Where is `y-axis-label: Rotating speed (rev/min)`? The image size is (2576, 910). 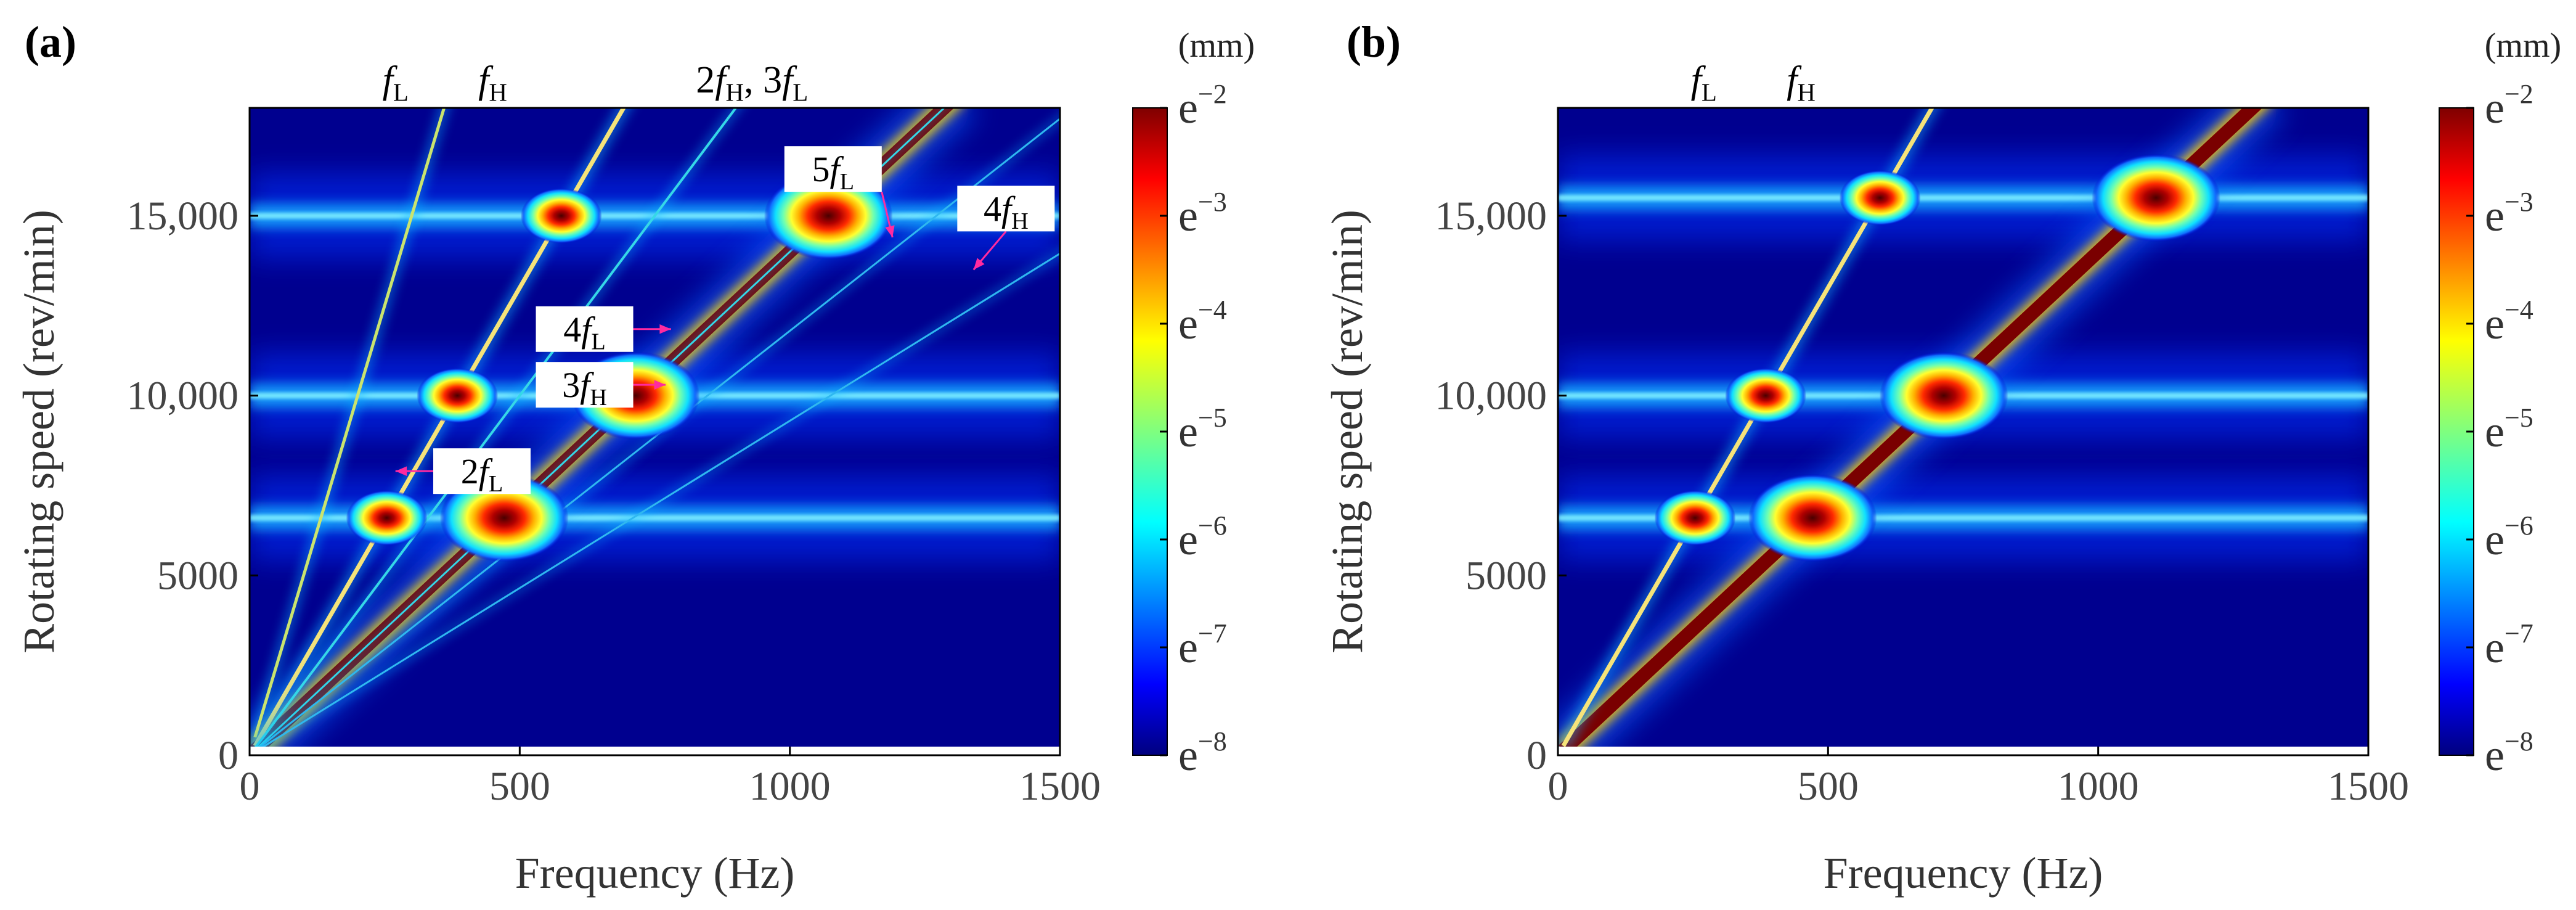
y-axis-label: Rotating speed (rev/min) is located at coordinates (1348, 432).